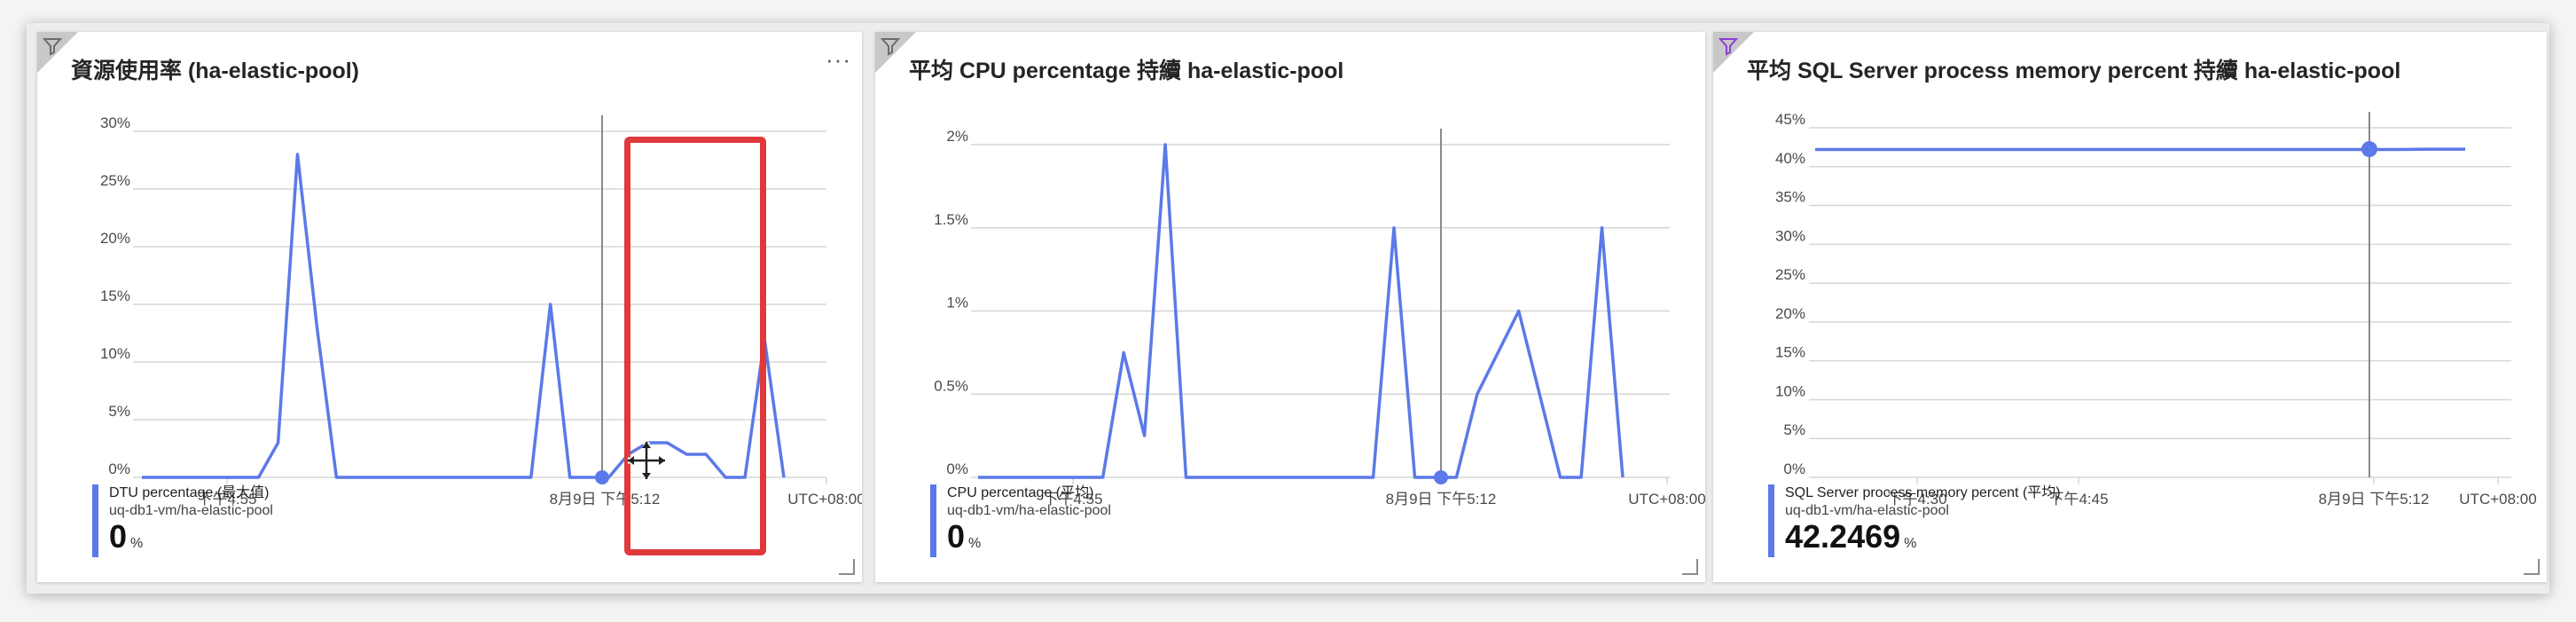 Image resolution: width=2576 pixels, height=622 pixels. What do you see at coordinates (2078, 499) in the screenshot?
I see `x-tick-label: 下午4:45` at bounding box center [2078, 499].